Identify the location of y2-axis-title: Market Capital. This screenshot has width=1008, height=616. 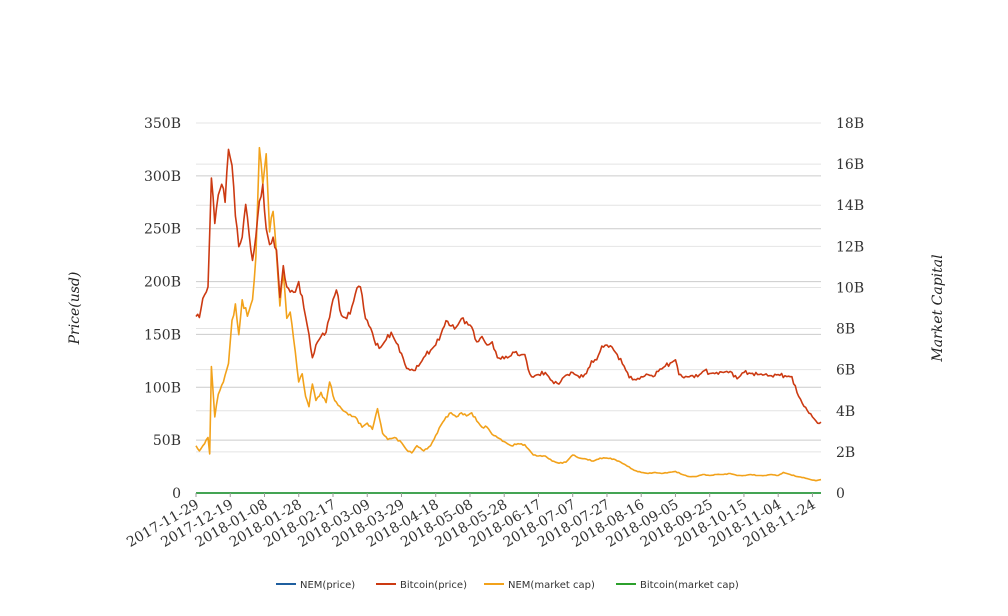
(938, 308).